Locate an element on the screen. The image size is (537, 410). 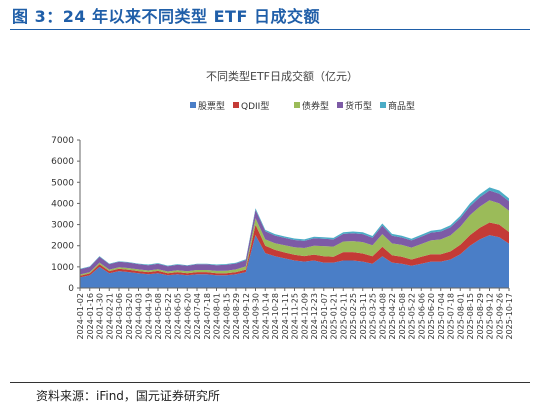
legend-label-0: 股票型 is located at coordinates (211, 106).